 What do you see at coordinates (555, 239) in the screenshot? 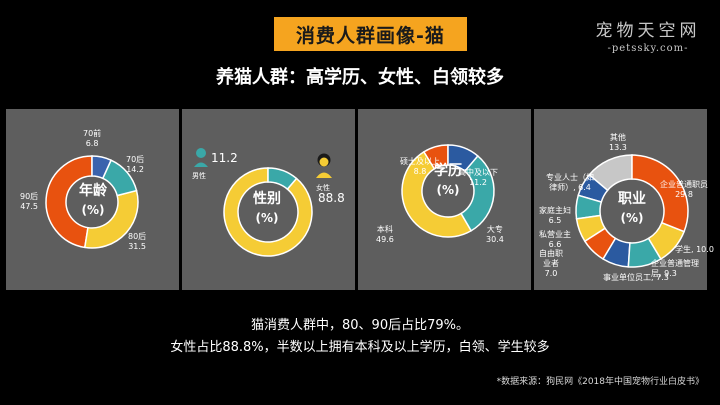
I see `job-label-siying: 私营业主 6.6` at bounding box center [555, 239].